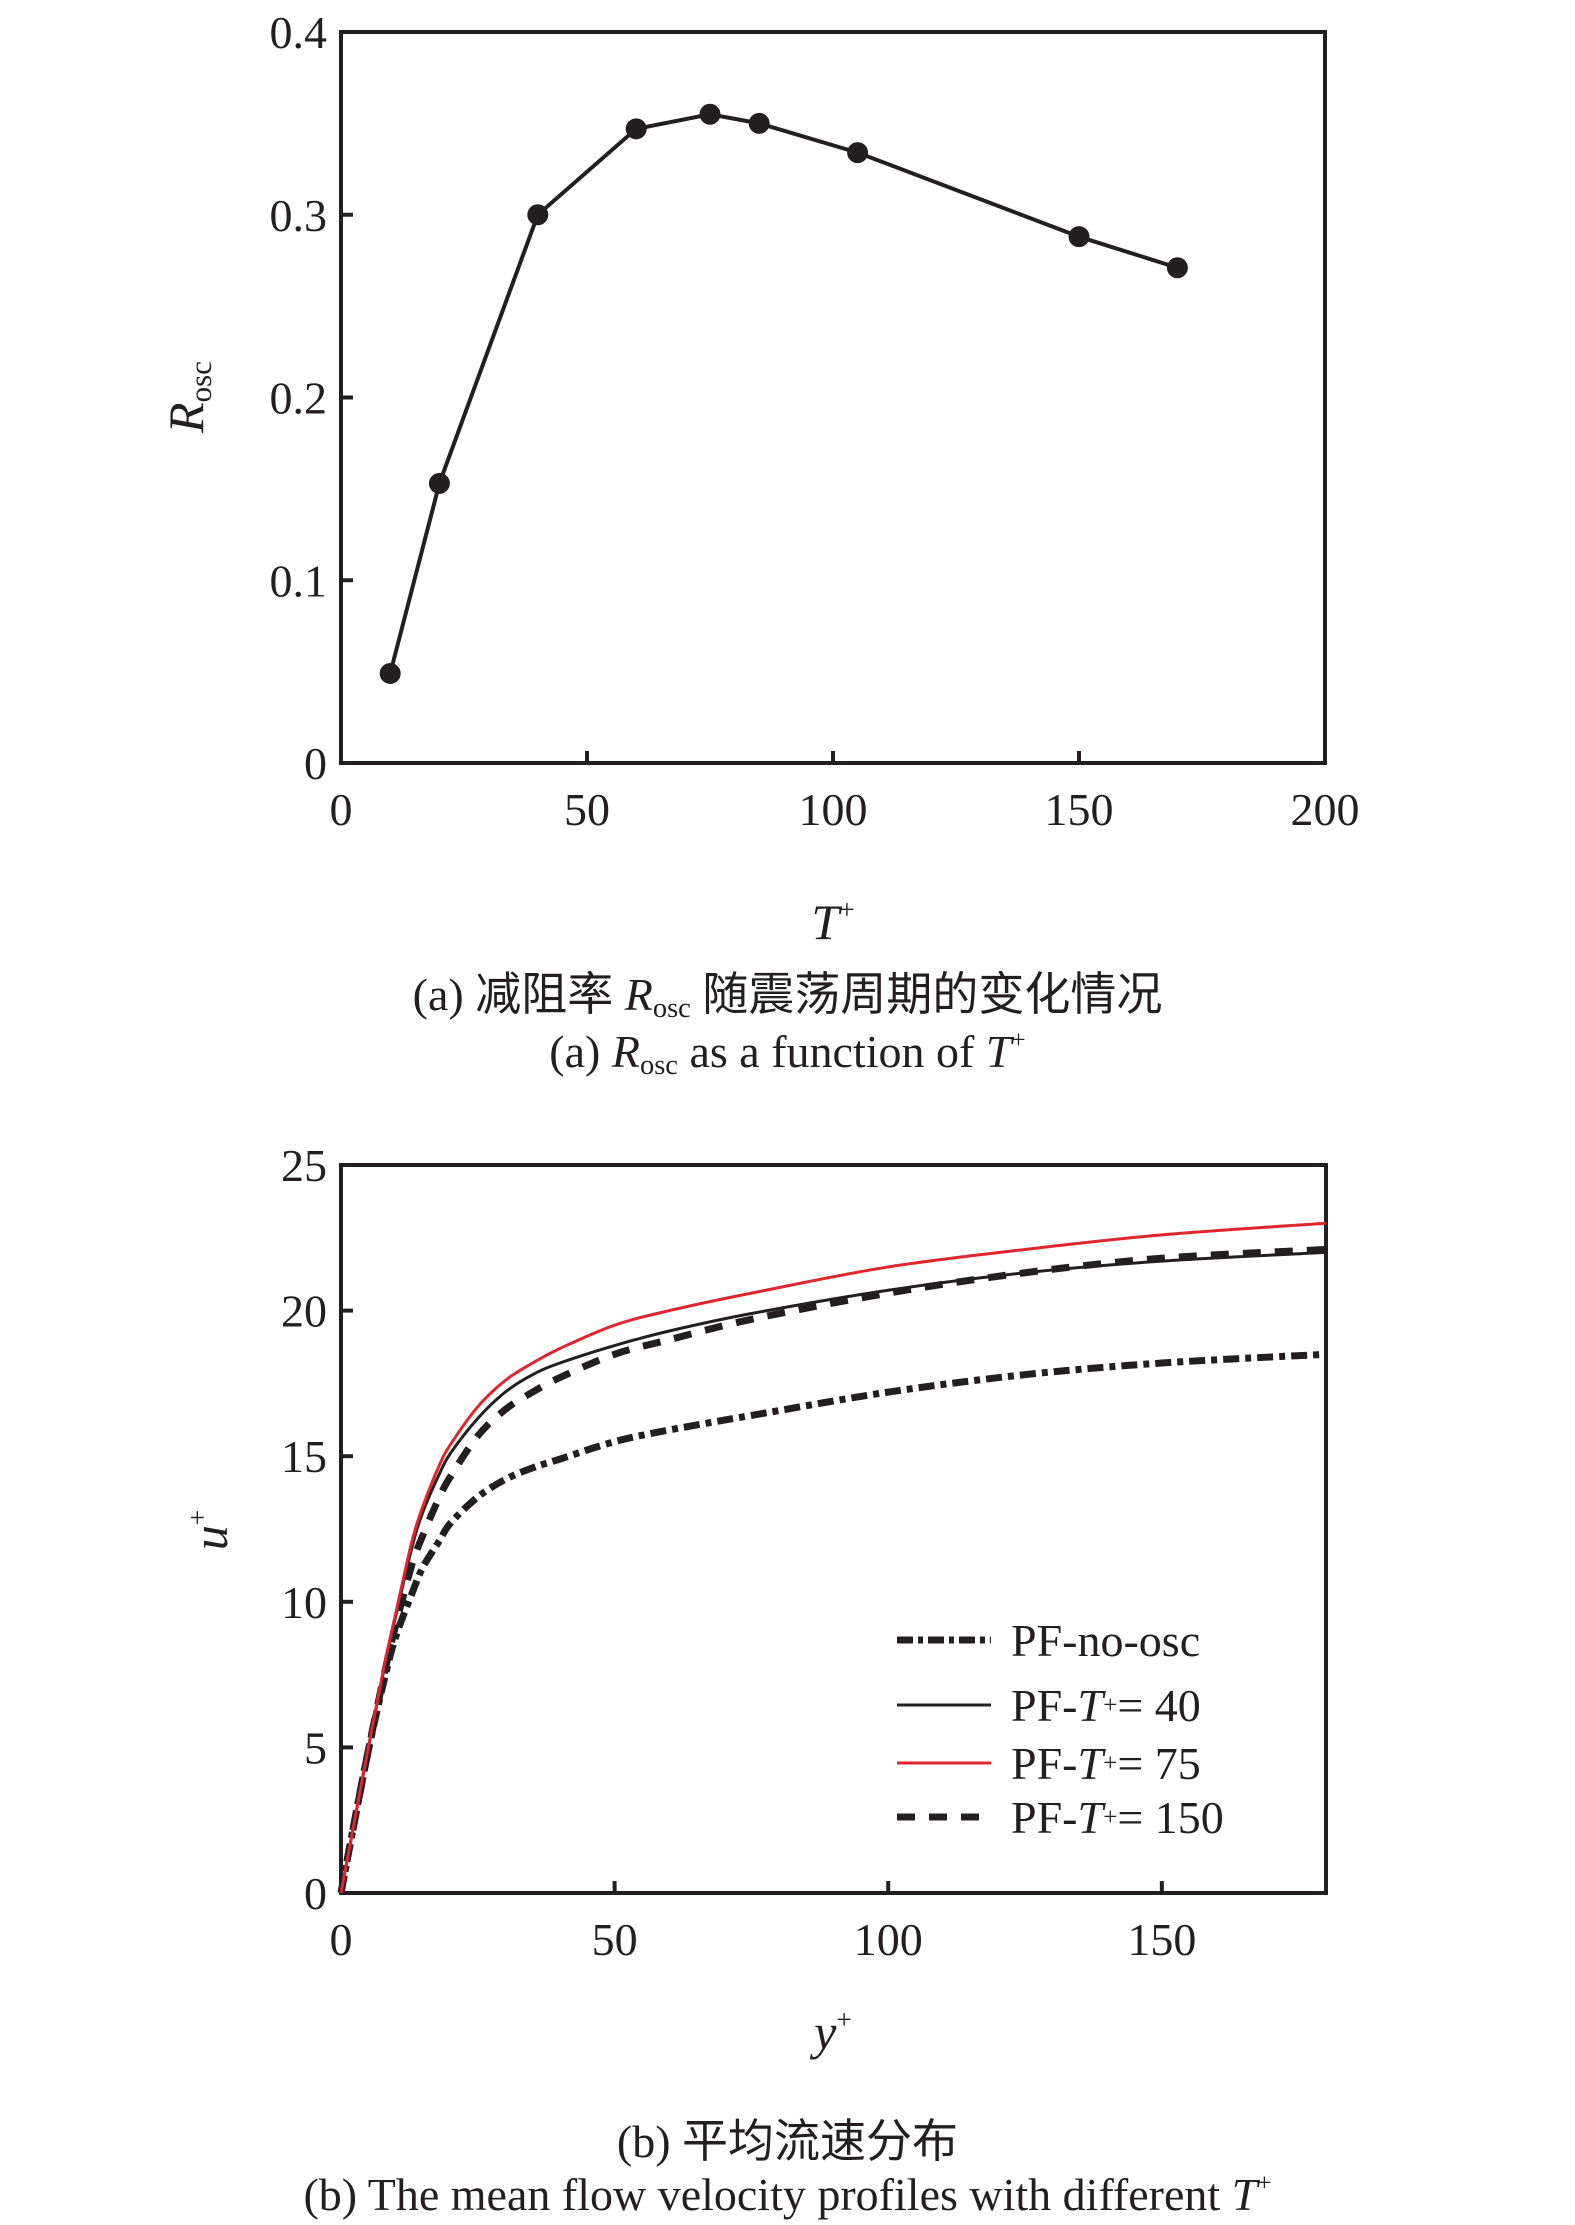 The height and width of the screenshot is (2225, 1575). Describe the element at coordinates (304, 1456) in the screenshot. I see `y-tick-label: 15` at that location.